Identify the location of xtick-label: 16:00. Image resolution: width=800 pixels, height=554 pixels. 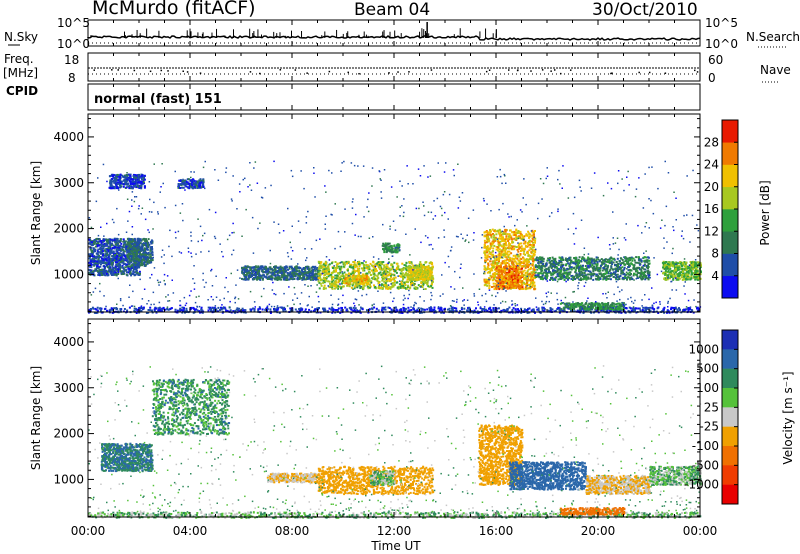
(496, 531).